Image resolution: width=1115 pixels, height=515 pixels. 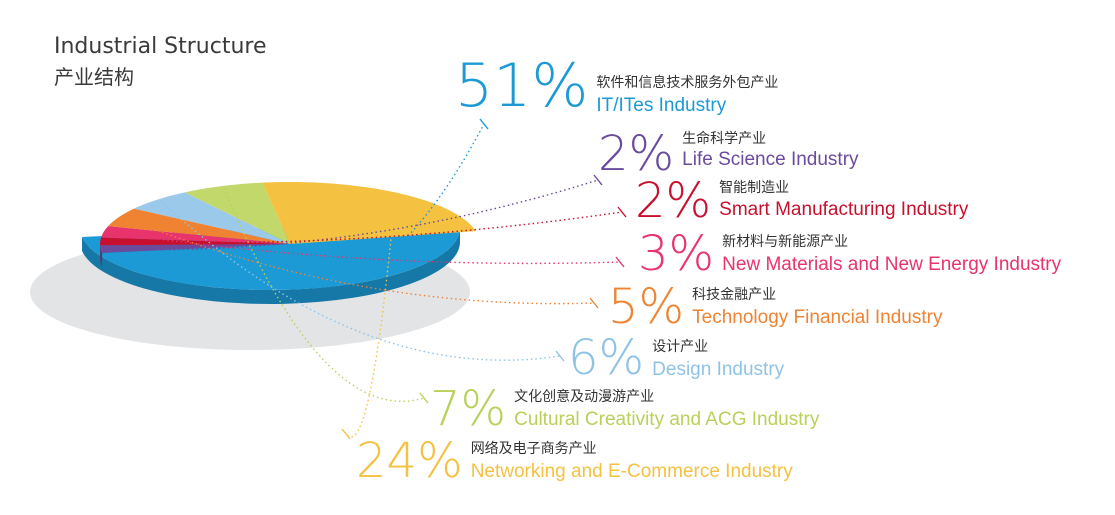 What do you see at coordinates (606, 358) in the screenshot?
I see `slice-percent-label: 6%` at bounding box center [606, 358].